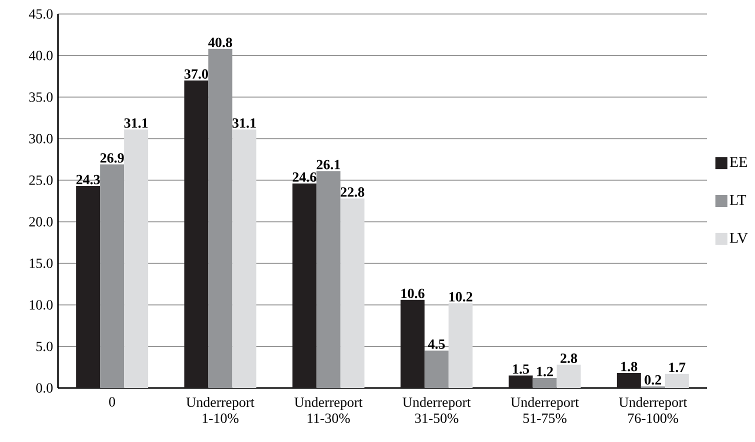  Describe the element at coordinates (88, 179) in the screenshot. I see `data-label: 24.3` at that location.